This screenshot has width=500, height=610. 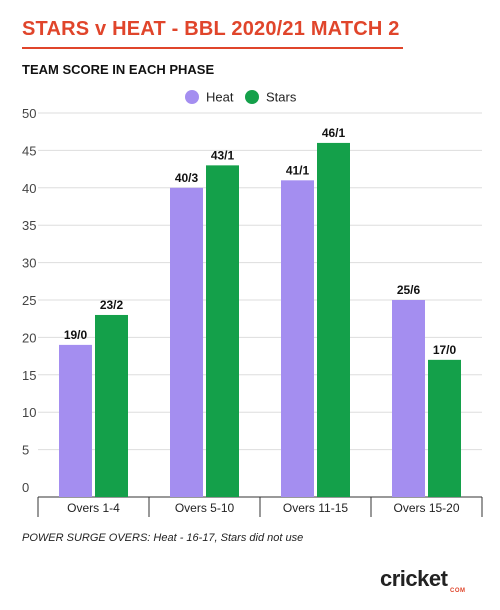 I want to click on x-tick-label: Overs 5-10, so click(x=205, y=508).